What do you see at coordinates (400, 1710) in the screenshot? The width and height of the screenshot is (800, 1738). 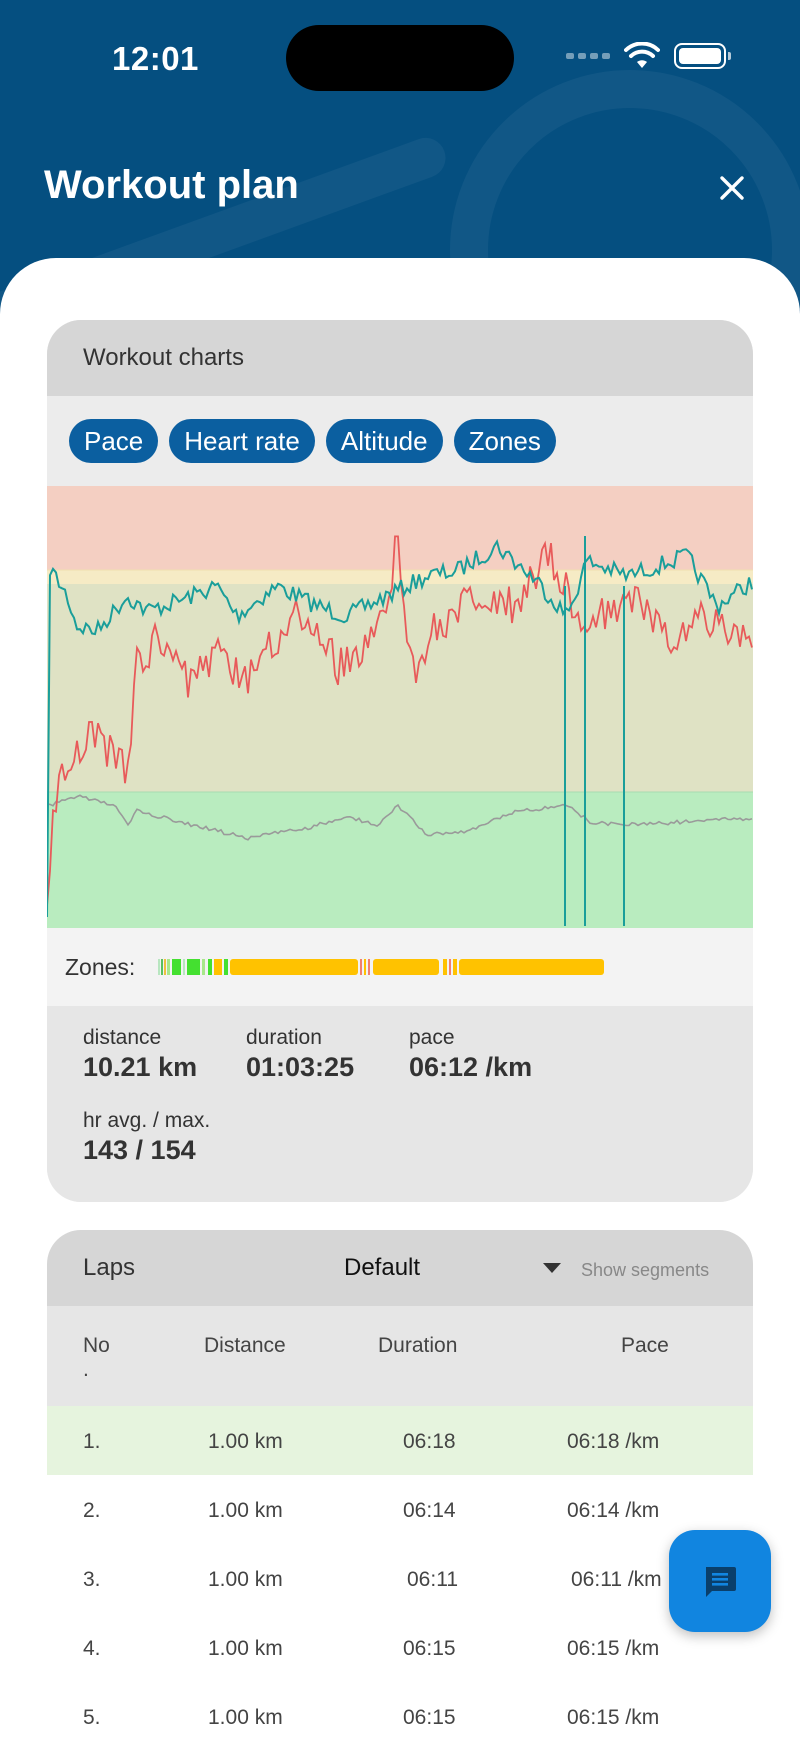 I see `table-row: 5. 1.00 km 06:15 06:15 /km` at bounding box center [400, 1710].